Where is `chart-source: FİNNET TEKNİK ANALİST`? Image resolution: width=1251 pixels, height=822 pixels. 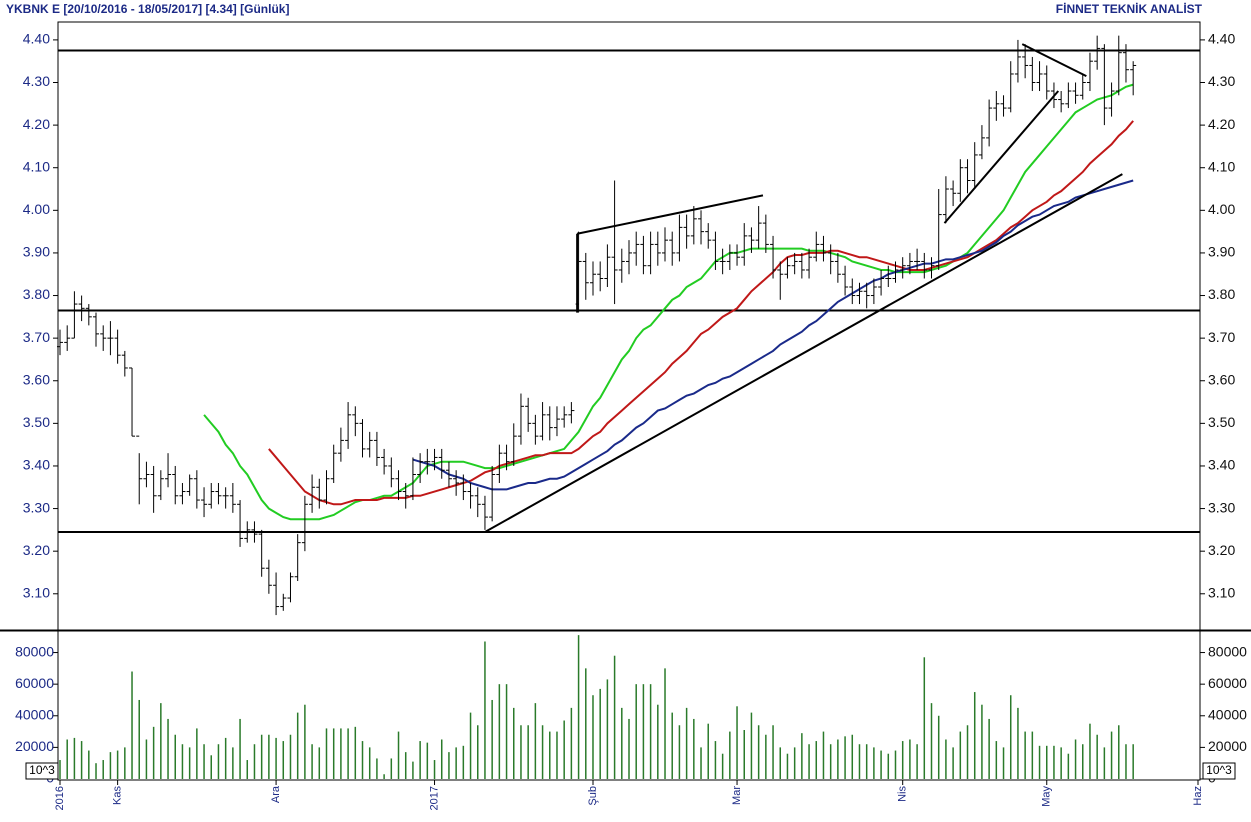 chart-source: FİNNET TEKNİK ANALİST is located at coordinates (1129, 8).